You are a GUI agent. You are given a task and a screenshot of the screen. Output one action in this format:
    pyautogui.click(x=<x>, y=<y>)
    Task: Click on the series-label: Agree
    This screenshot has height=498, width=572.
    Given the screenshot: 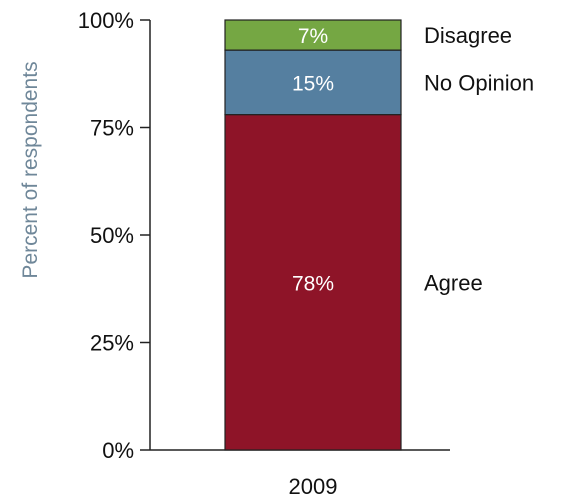 What is the action you would take?
    pyautogui.click(x=453, y=282)
    